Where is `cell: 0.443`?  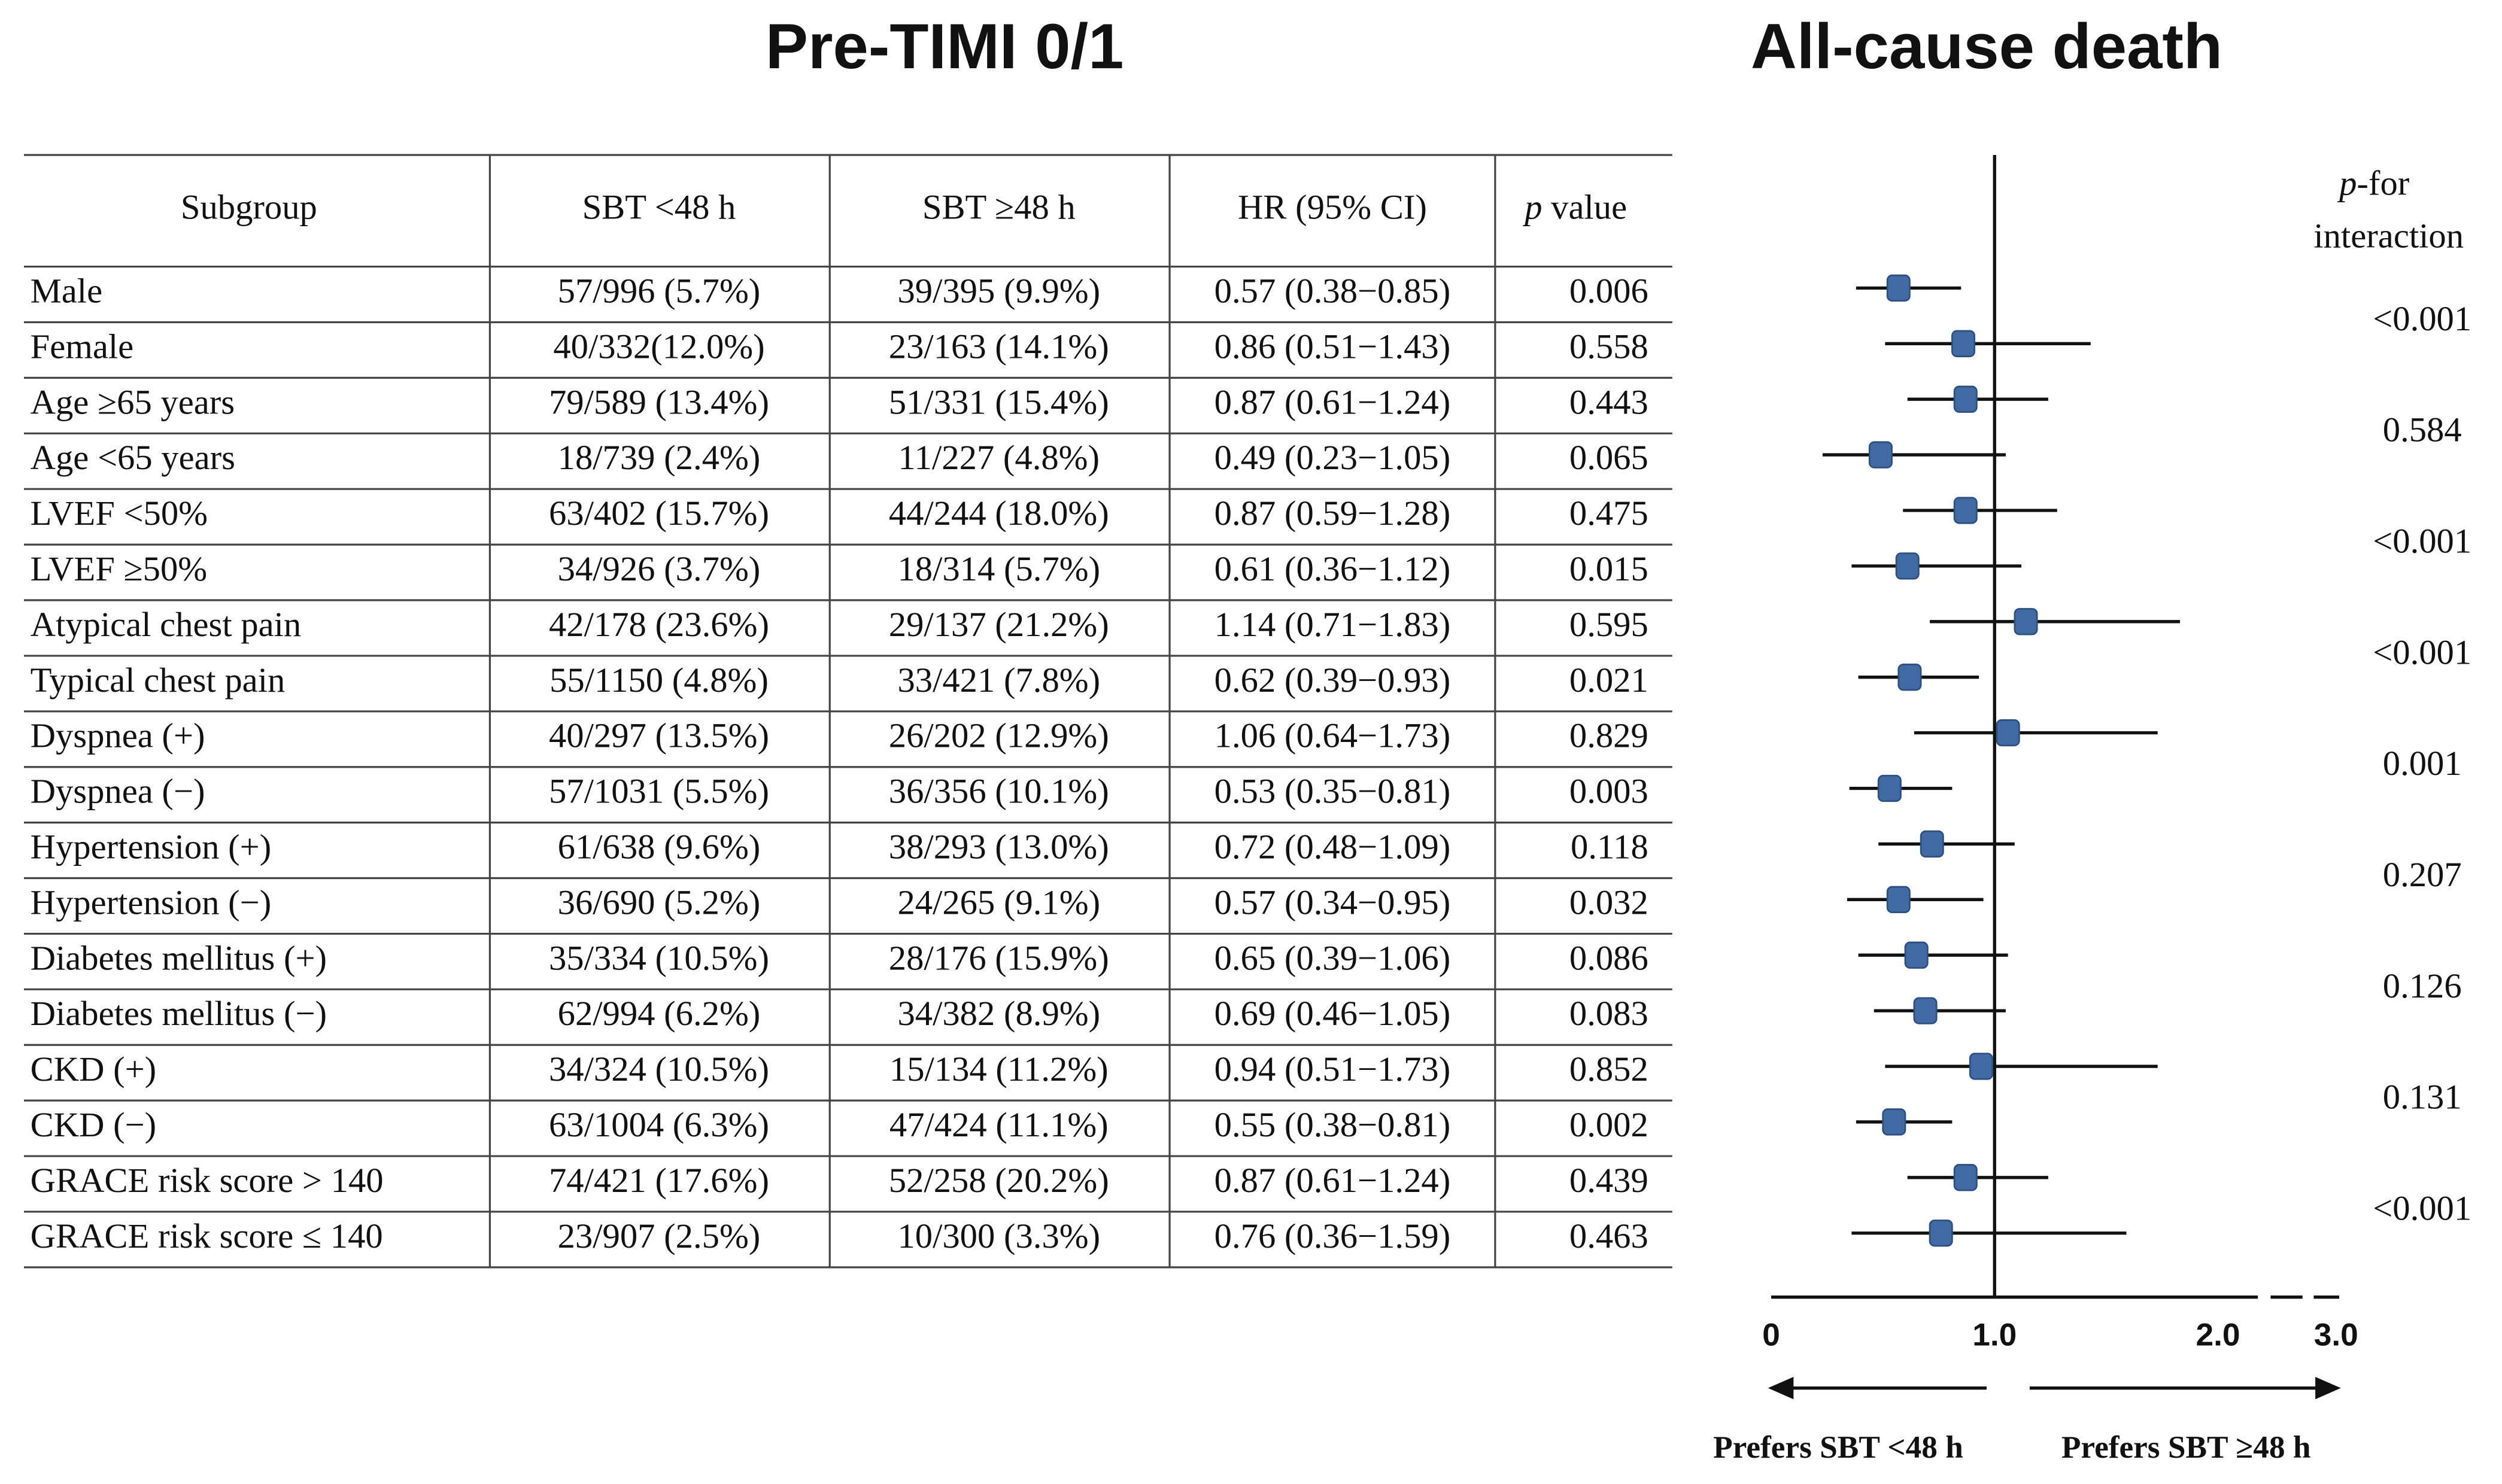
cell: 0.443 is located at coordinates (1608, 402).